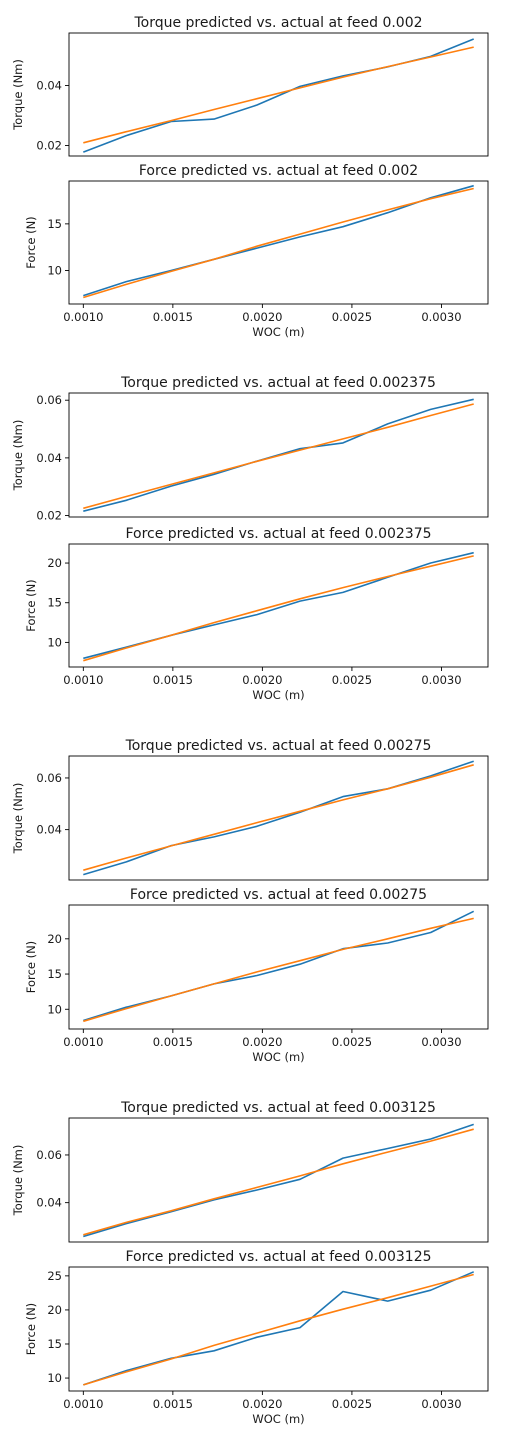 The image size is (515, 1444). What do you see at coordinates (278, 171) in the screenshot?
I see `plot-title: Force predicted vs. actual at feed 0.002` at bounding box center [278, 171].